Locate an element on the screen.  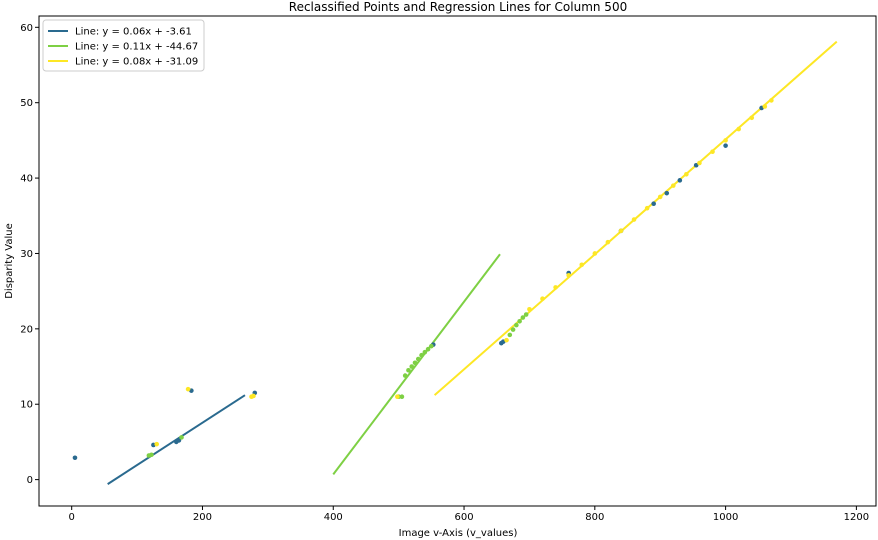
x-tick-label: 0 is located at coordinates (72, 517).